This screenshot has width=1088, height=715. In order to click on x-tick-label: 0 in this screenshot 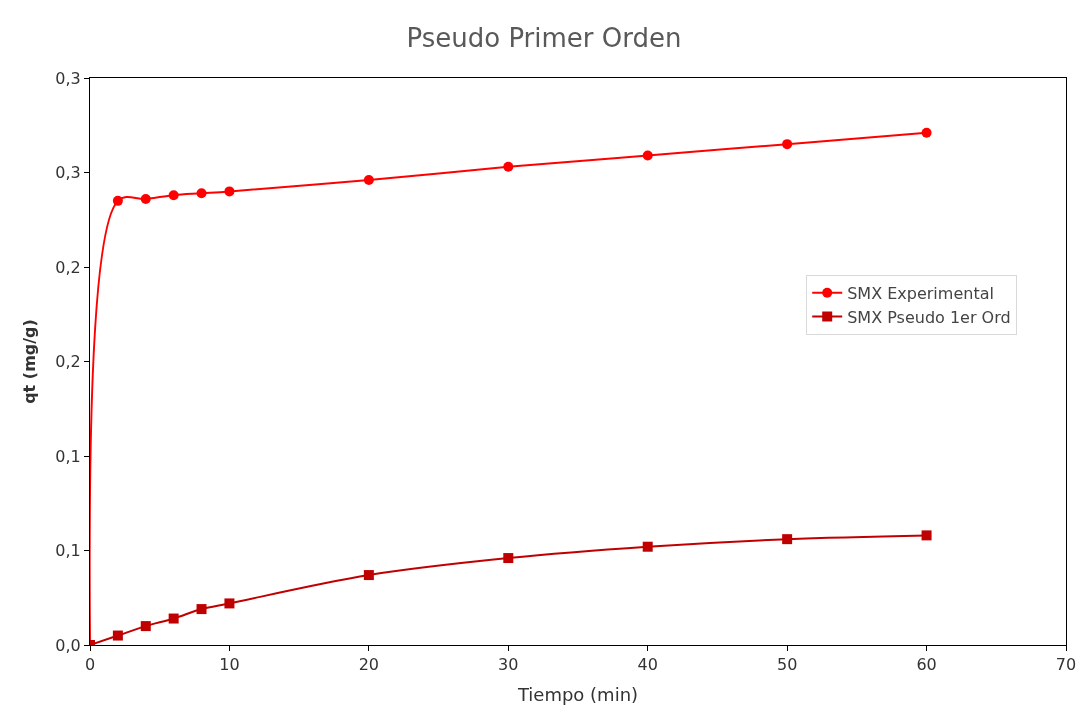, I will do `click(90, 665)`.